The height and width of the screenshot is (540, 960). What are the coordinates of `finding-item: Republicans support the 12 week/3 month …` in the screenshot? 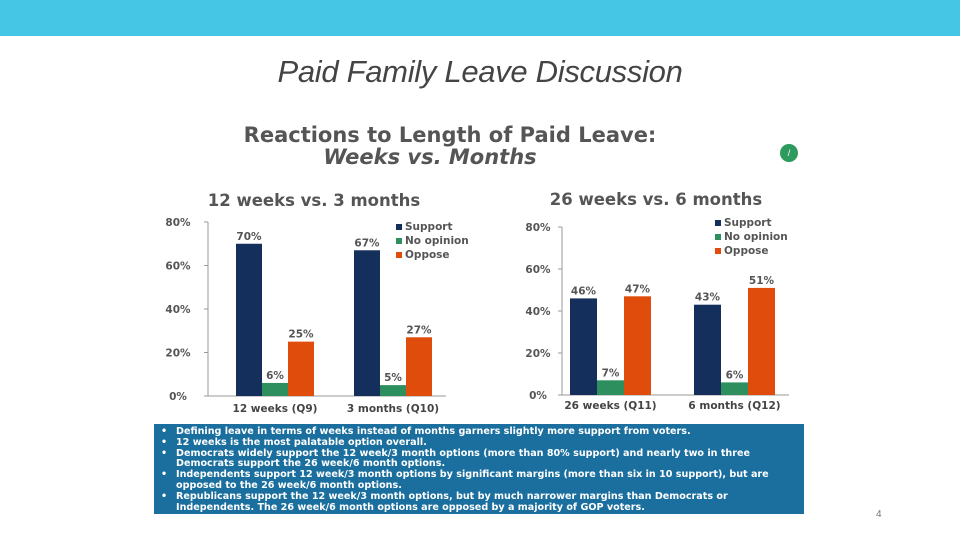 It's located at (479, 502).